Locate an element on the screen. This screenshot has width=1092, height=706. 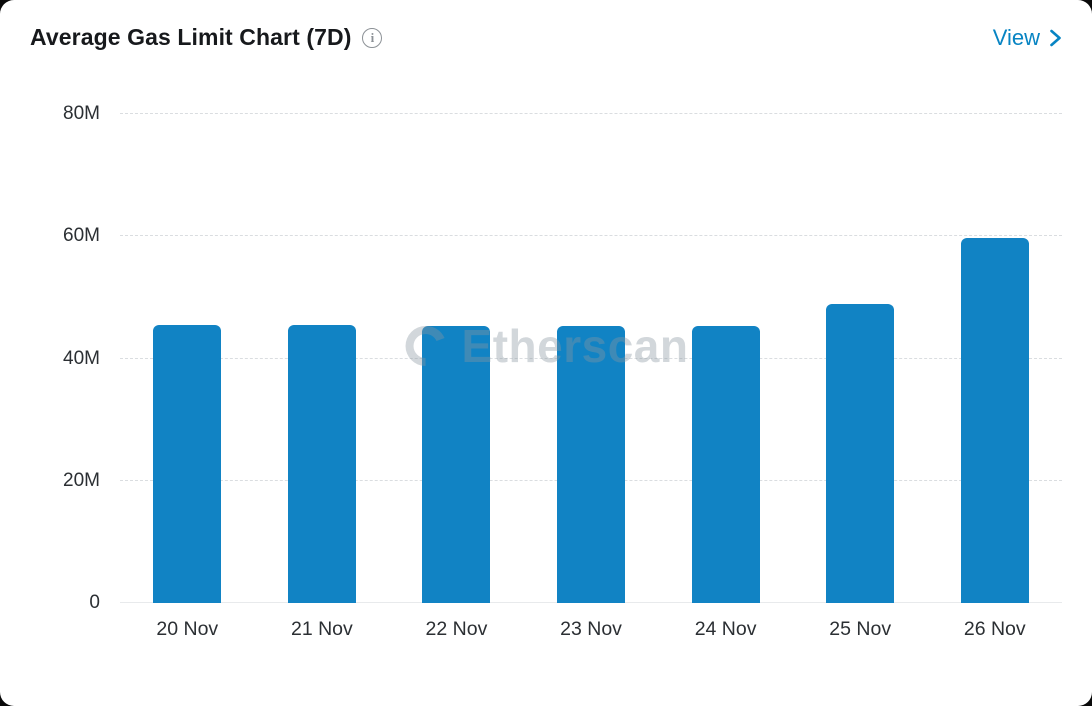
chart-header: Average Gas Limit Chart (7D) i View is located at coordinates (546, 37).